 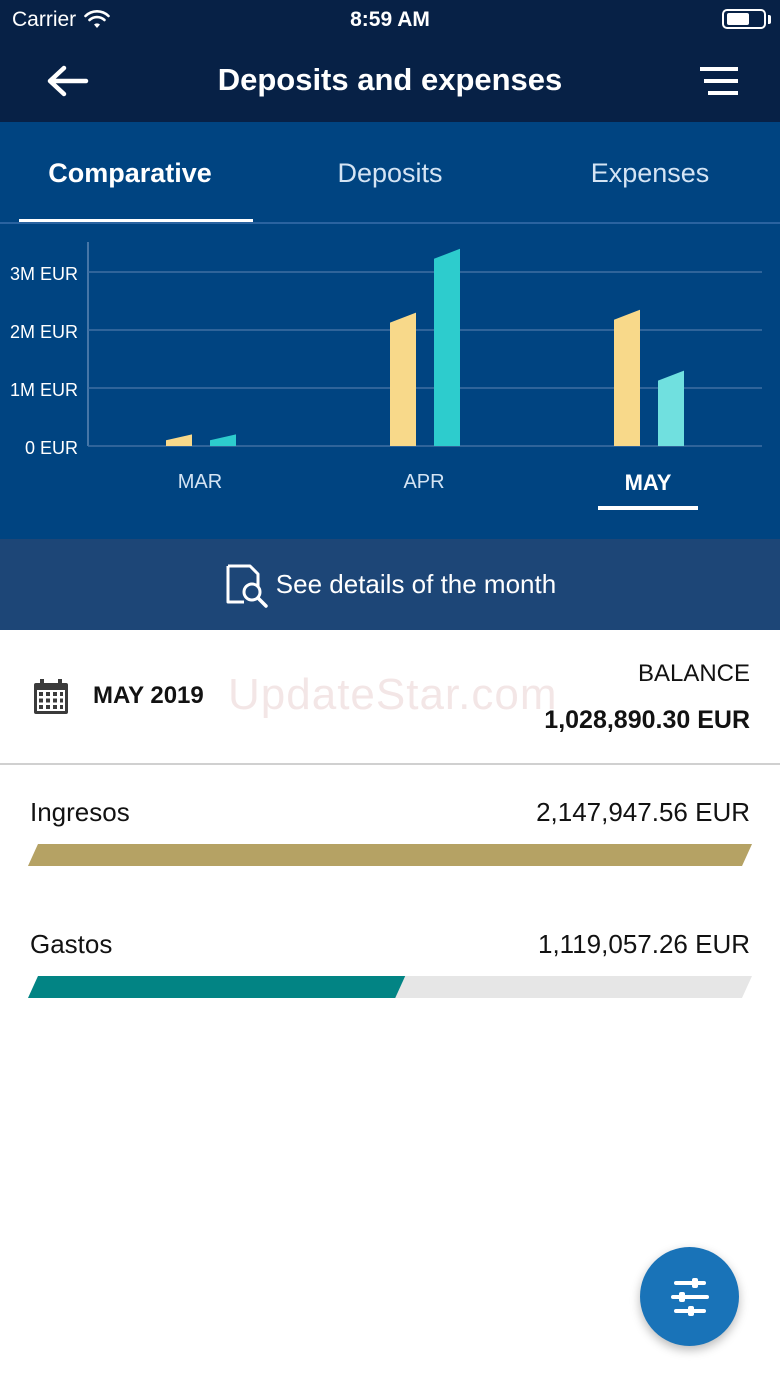 I want to click on x-tick-label-apr: APR, so click(x=423, y=482).